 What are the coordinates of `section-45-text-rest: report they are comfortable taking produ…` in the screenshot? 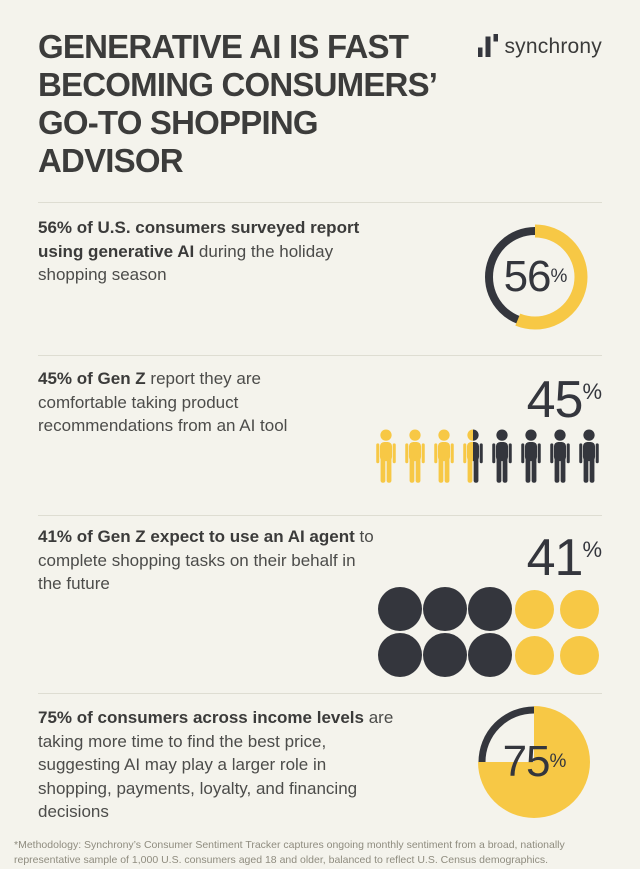 It's located at (163, 402).